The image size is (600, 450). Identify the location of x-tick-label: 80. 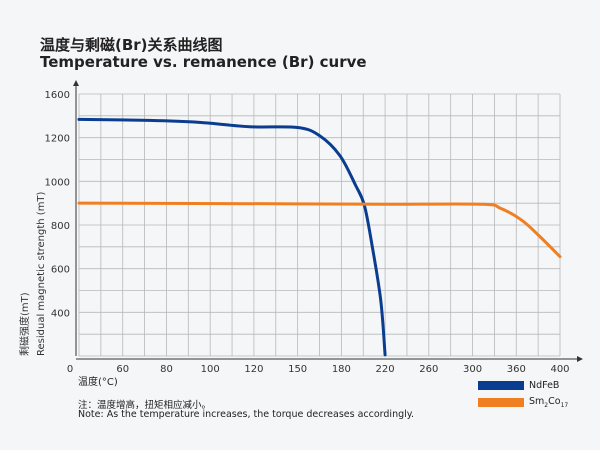
(166, 369).